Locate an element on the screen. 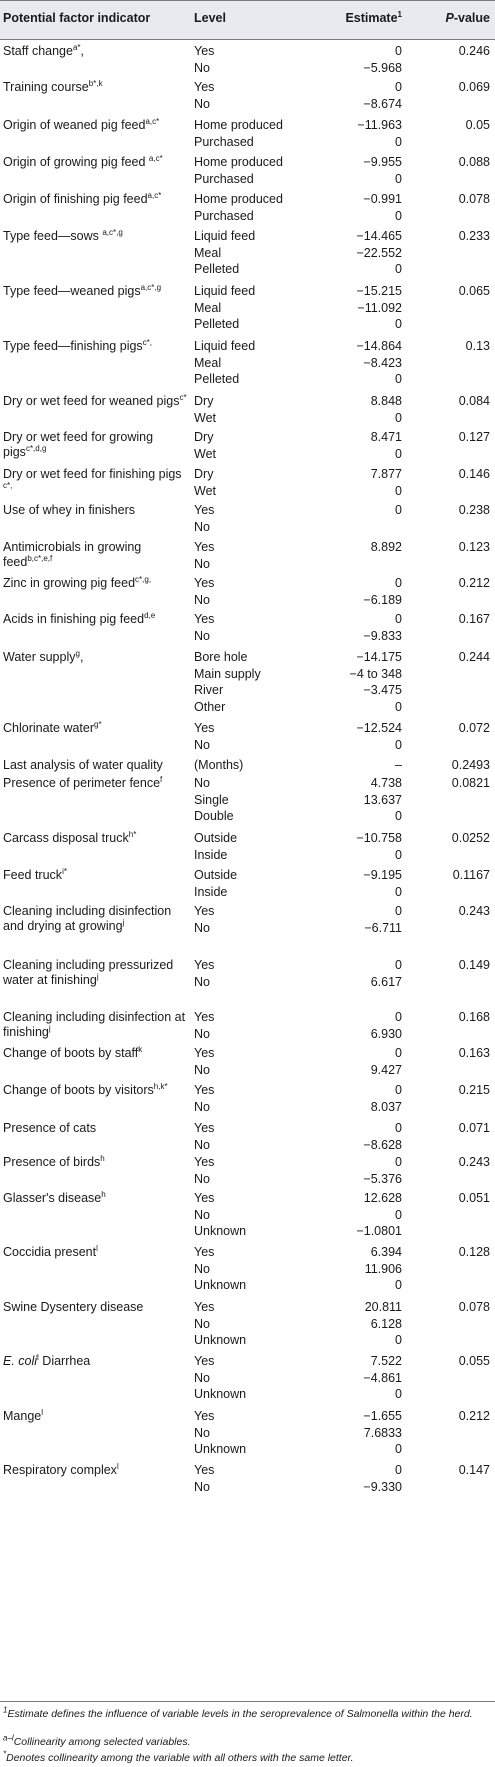 The image size is (495, 1767). level-cell: Main supply is located at coordinates (227, 673).